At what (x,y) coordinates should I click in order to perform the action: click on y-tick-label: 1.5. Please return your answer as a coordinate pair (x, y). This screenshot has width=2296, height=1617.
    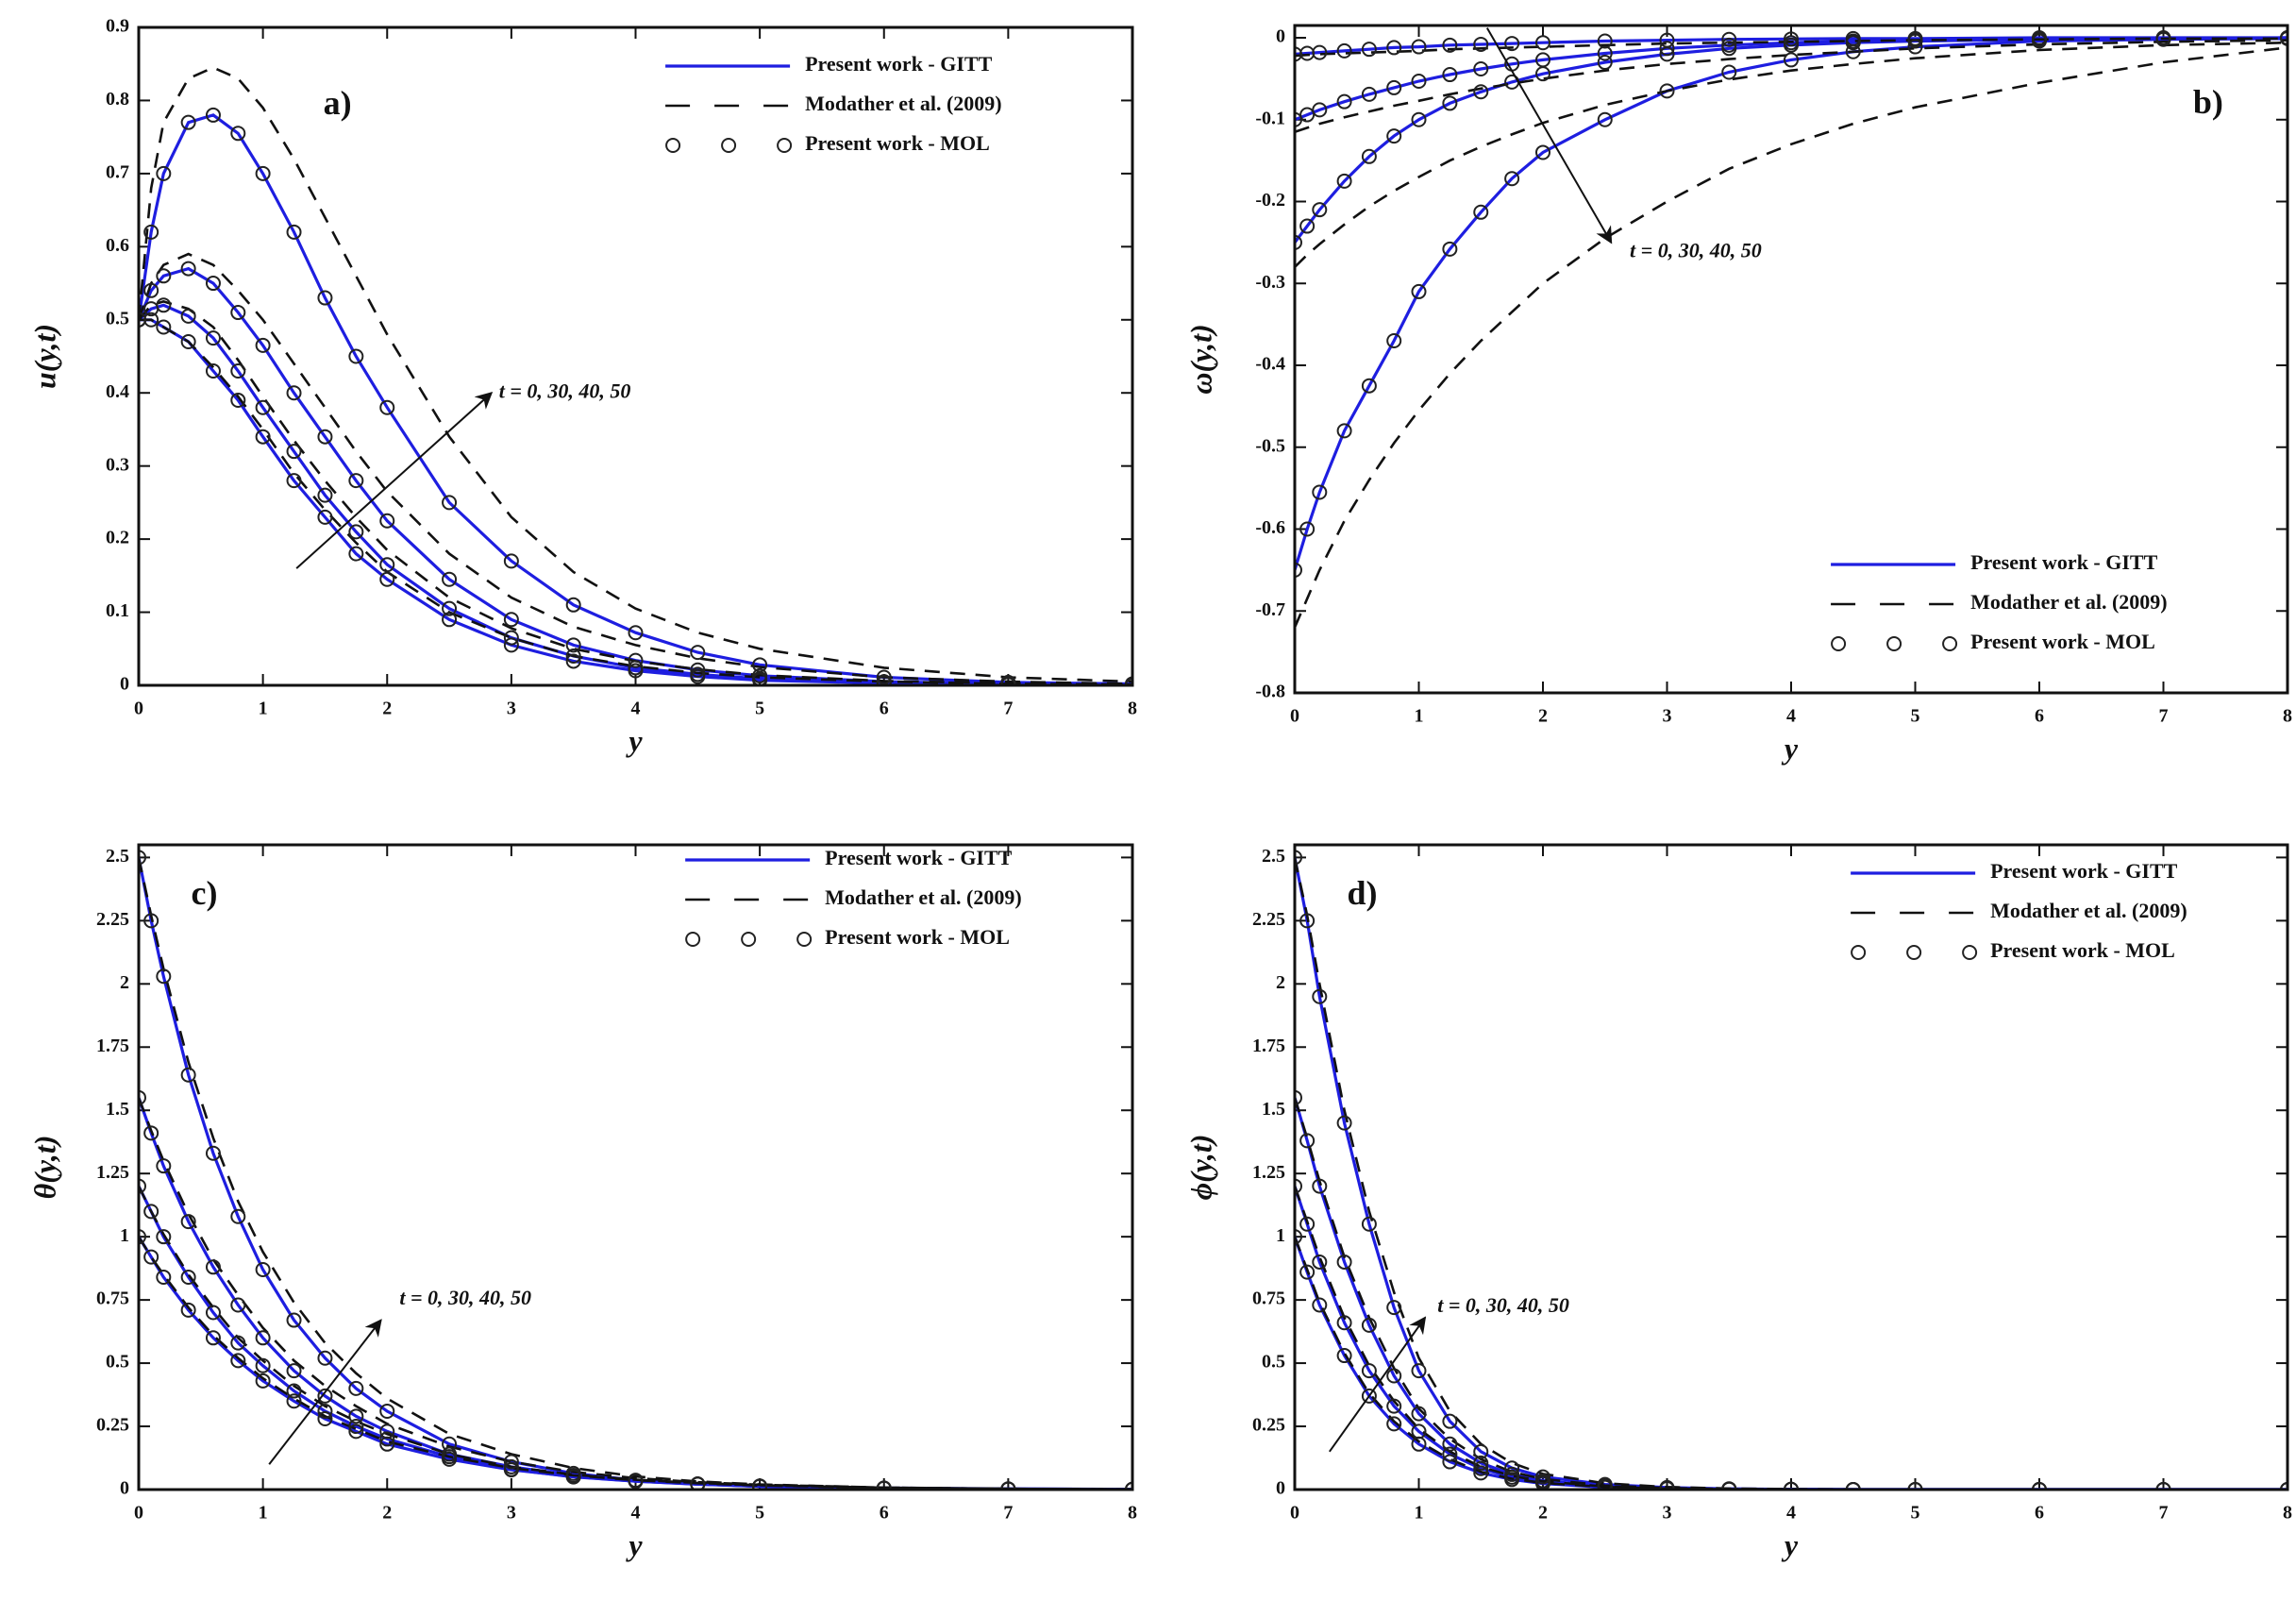
    Looking at the image, I should click on (1273, 1109).